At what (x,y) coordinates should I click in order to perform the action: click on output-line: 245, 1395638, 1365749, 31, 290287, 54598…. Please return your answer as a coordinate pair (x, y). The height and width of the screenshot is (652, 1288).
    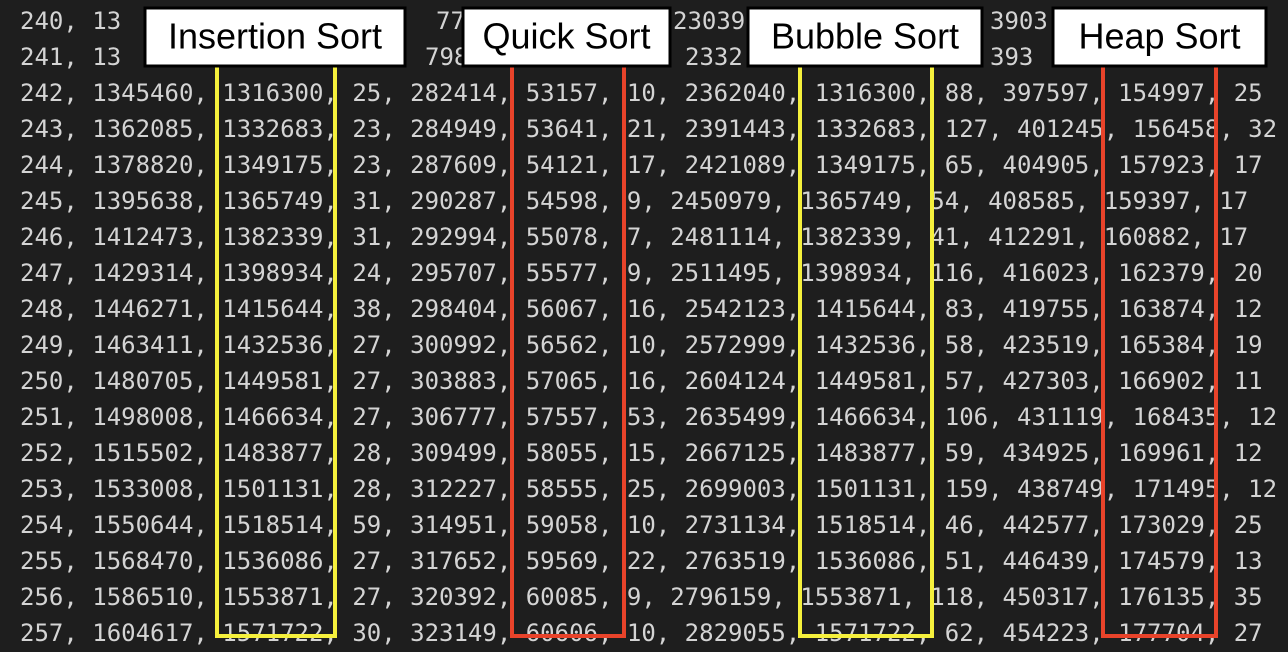
    Looking at the image, I should click on (634, 201).